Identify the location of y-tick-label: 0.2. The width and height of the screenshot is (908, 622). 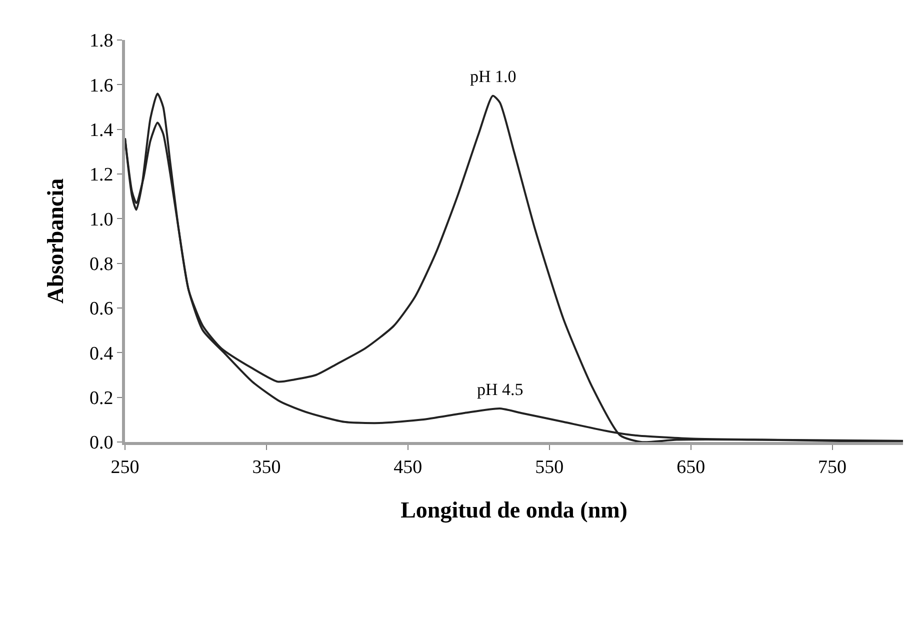
(101, 398).